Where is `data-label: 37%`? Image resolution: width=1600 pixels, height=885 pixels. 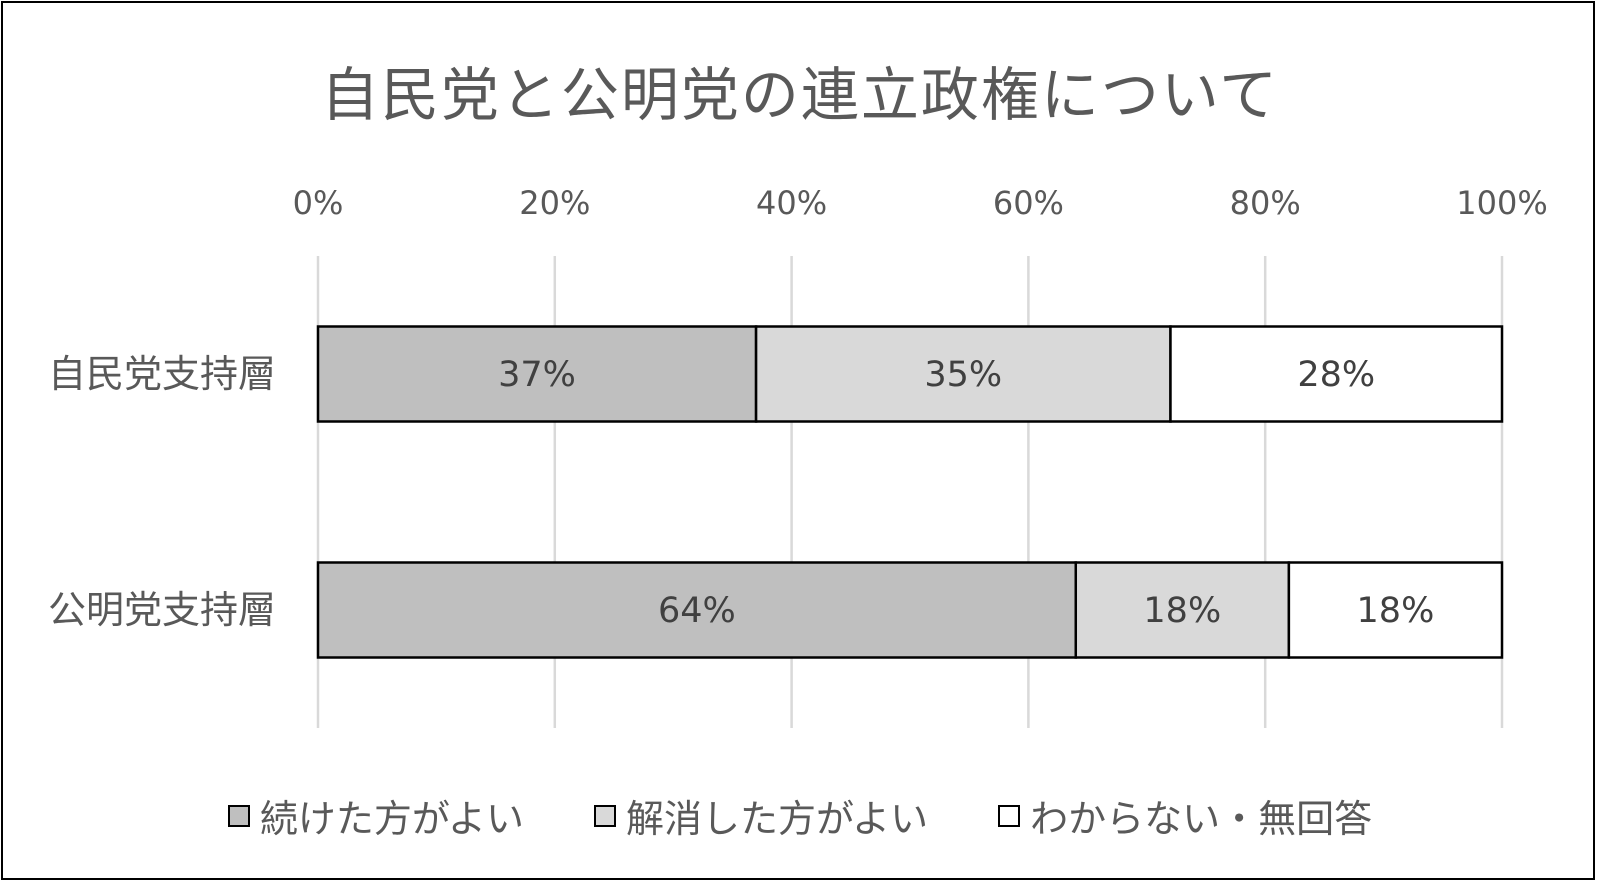
data-label: 37% is located at coordinates (537, 375).